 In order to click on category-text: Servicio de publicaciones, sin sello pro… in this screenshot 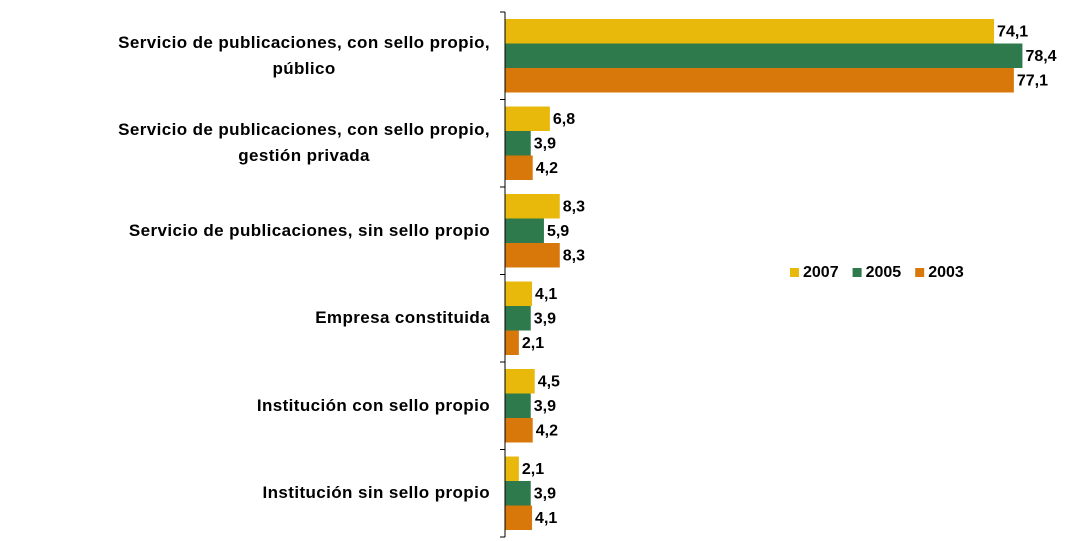, I will do `click(309, 230)`.